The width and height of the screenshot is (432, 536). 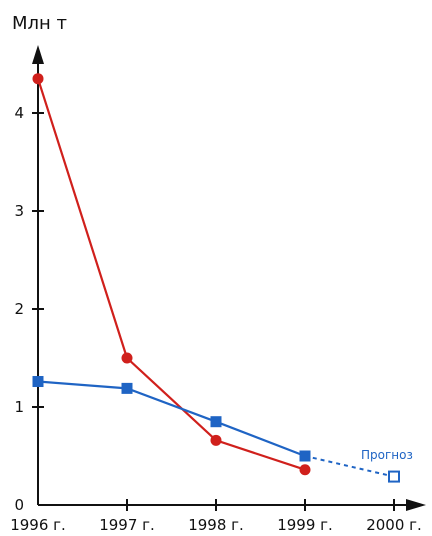 What do you see at coordinates (394, 525) in the screenshot?
I see `x-tick-label: 2000 г.` at bounding box center [394, 525].